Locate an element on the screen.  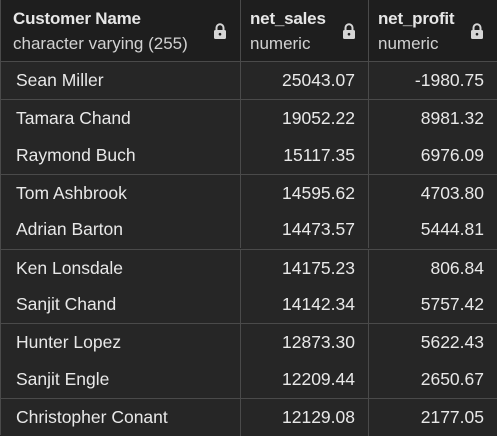
cell-customer-name: Sean Miller is located at coordinates (121, 80).